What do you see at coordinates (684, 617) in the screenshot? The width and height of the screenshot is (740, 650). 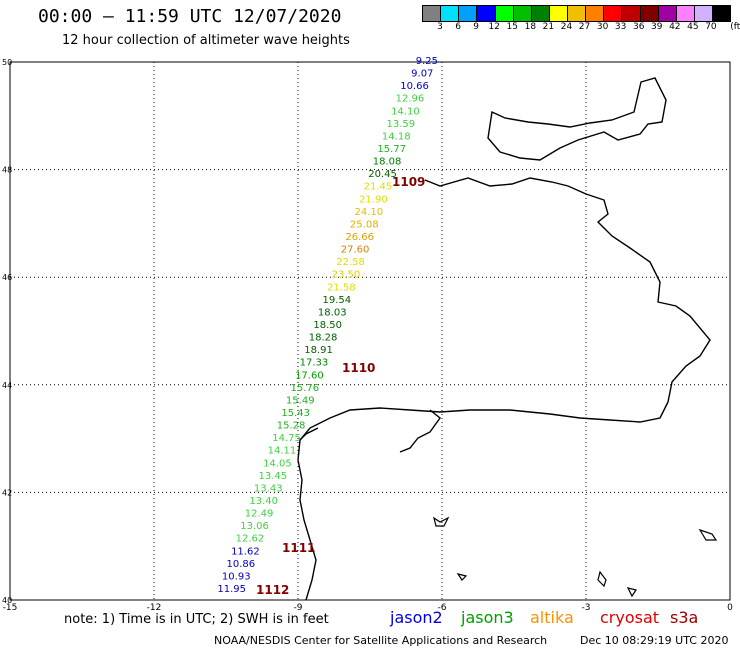 I see `satellite-label-s3a: s3a` at bounding box center [684, 617].